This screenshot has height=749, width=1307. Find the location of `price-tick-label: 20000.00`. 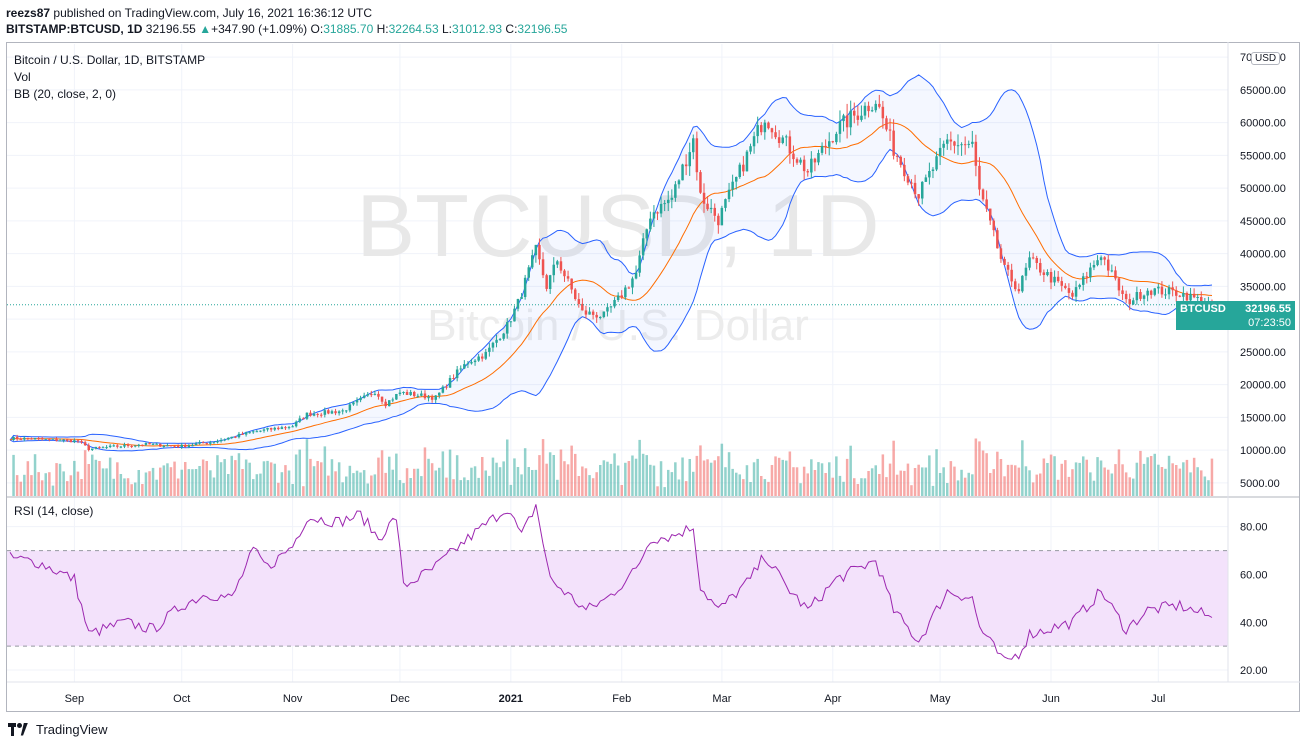

price-tick-label: 20000.00 is located at coordinates (1263, 386).